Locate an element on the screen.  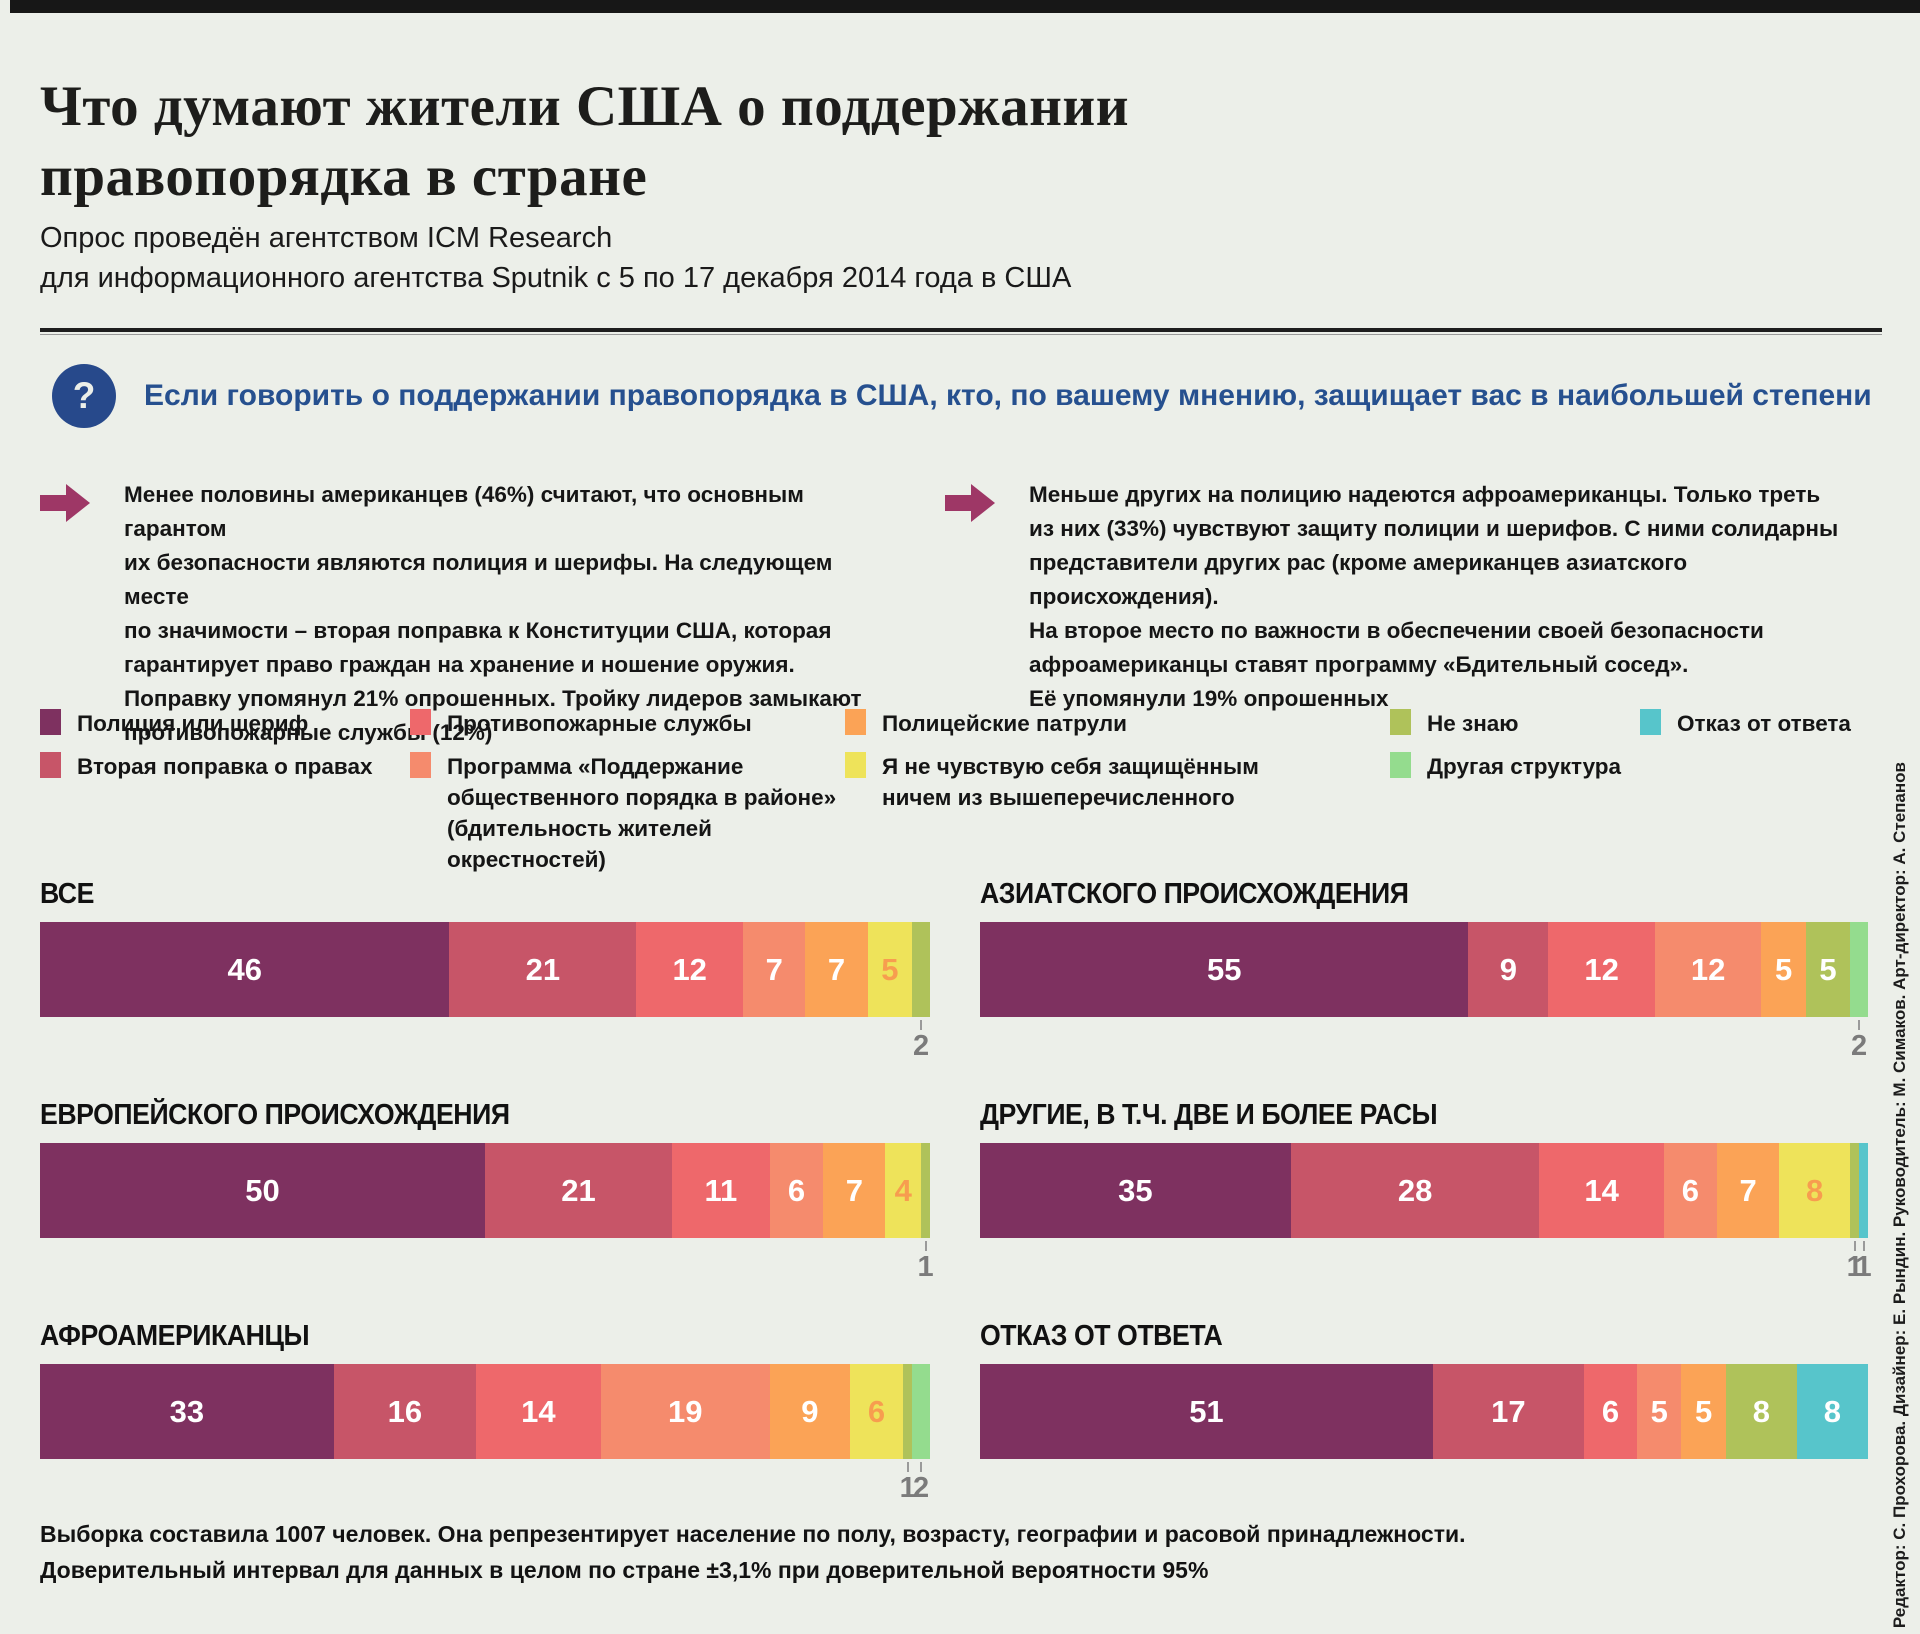
legend-label: Противопожарные службы is located at coordinates (599, 723).